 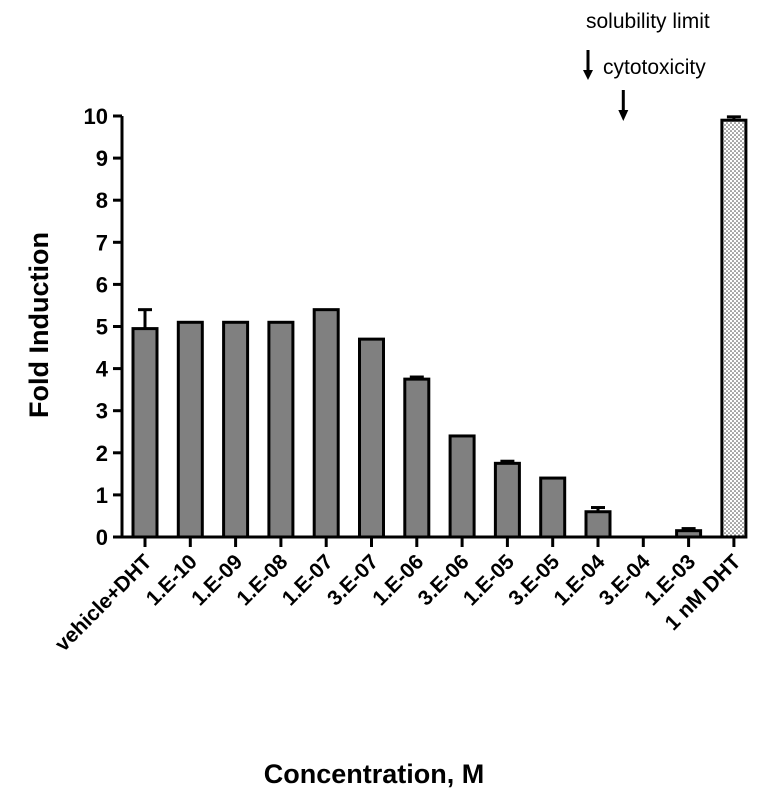 What do you see at coordinates (353, 580) in the screenshot?
I see `x-tick-label: 3.E-07` at bounding box center [353, 580].